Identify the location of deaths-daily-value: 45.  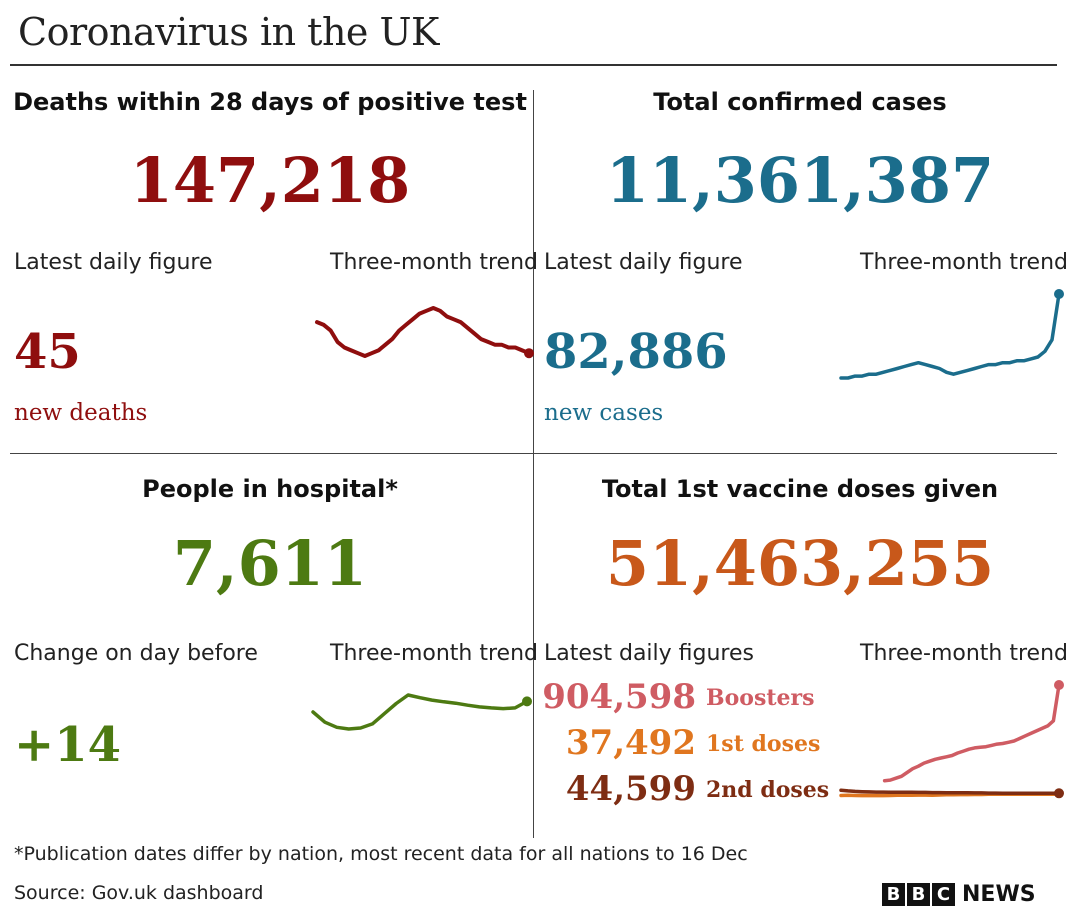
(47, 352).